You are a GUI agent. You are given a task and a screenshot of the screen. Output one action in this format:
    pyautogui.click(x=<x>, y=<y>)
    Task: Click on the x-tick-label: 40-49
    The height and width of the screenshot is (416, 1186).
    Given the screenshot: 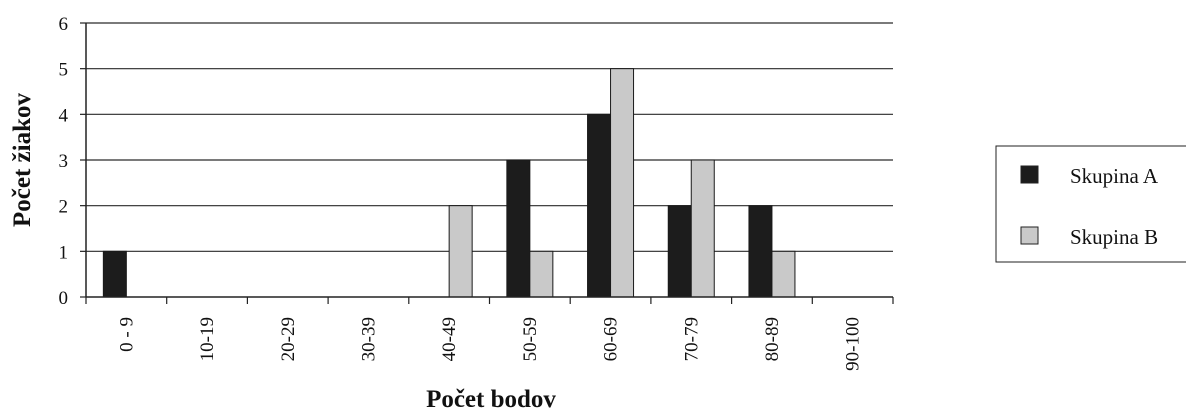 What is the action you would take?
    pyautogui.click(x=449, y=339)
    